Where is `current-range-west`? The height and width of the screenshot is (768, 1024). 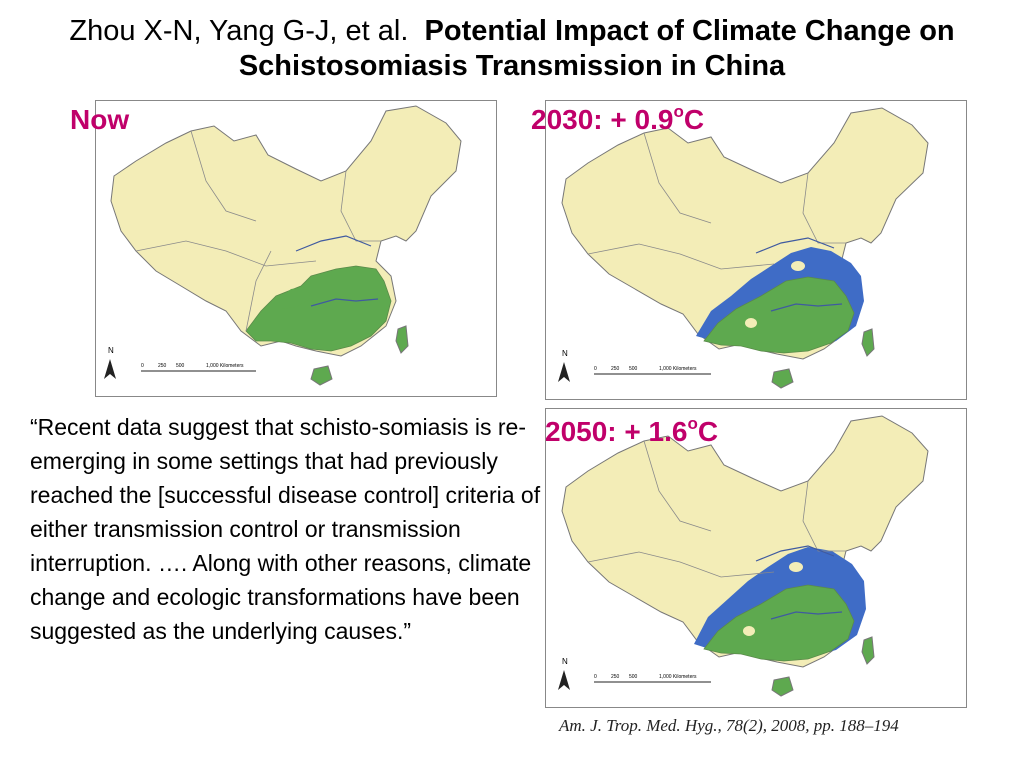
current-range-west is located at coordinates (293, 298).